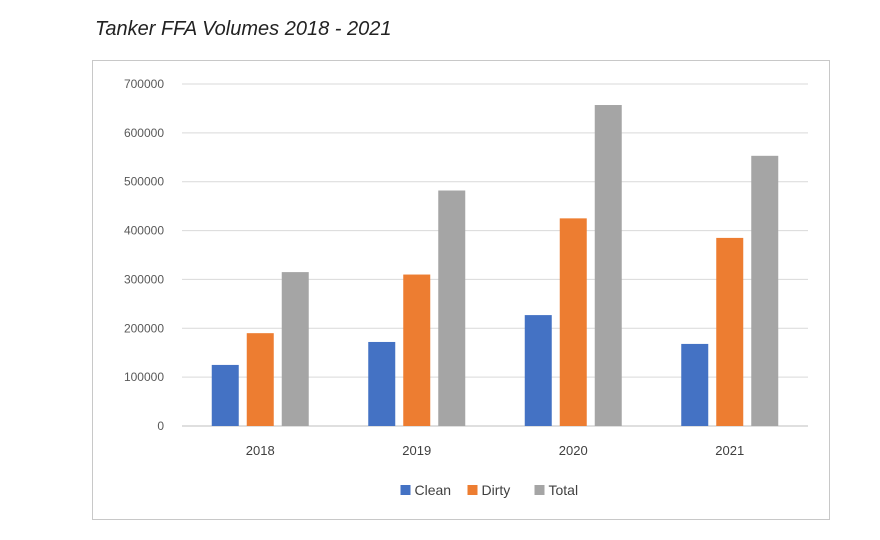 The image size is (880, 540). What do you see at coordinates (433, 490) in the screenshot?
I see `legend-label-clean: Clean` at bounding box center [433, 490].